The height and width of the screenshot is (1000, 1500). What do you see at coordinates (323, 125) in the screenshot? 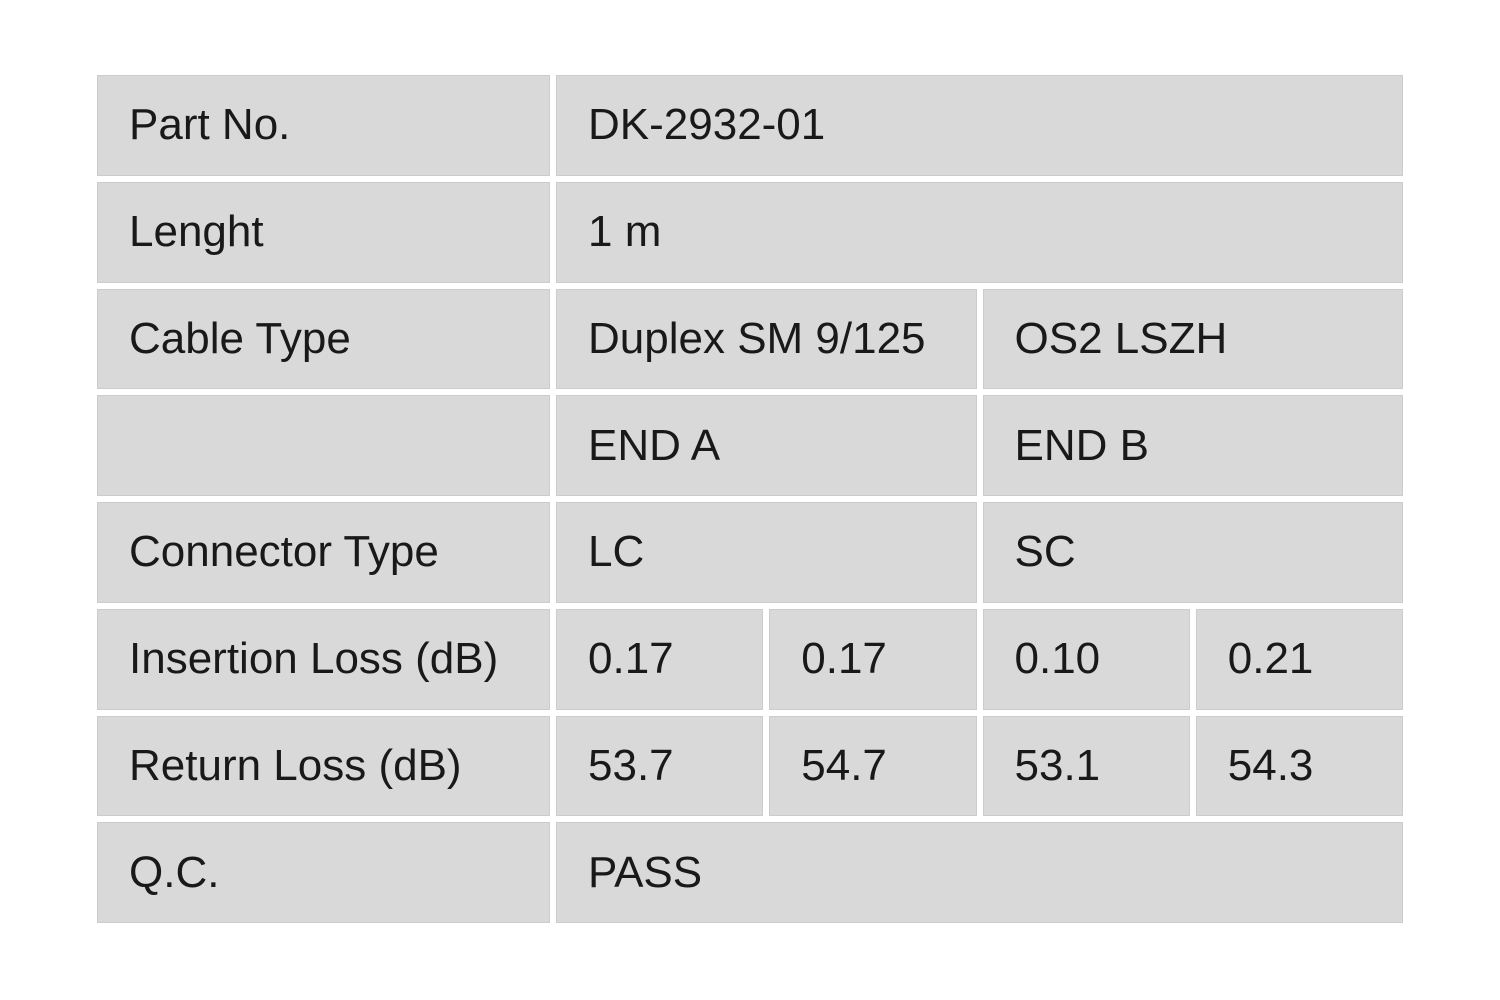
I see `part-no-label: Part No.` at bounding box center [323, 125].